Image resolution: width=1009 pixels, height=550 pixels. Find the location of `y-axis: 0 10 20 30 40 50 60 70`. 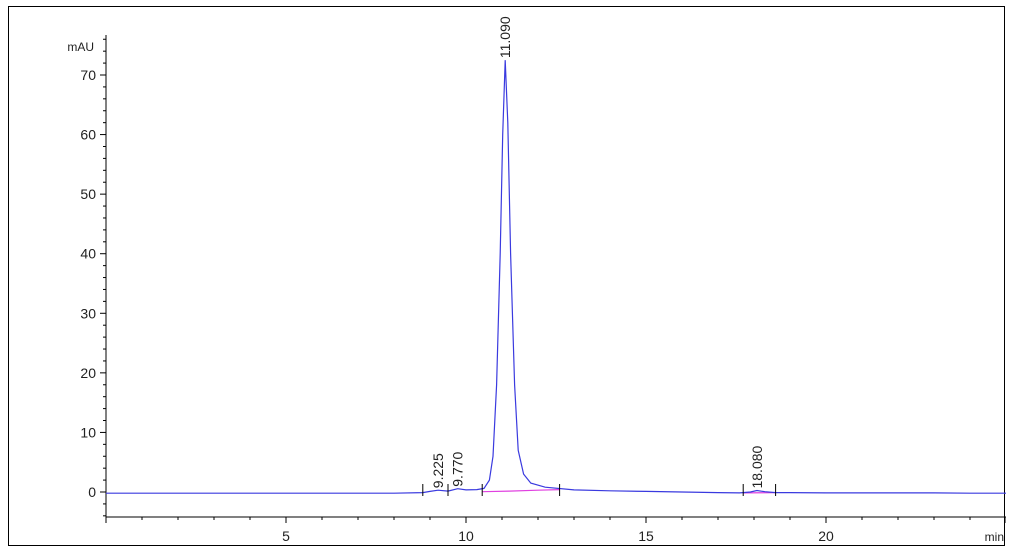

y-axis: 0 10 20 30 40 50 60 70 is located at coordinates (93, 277).